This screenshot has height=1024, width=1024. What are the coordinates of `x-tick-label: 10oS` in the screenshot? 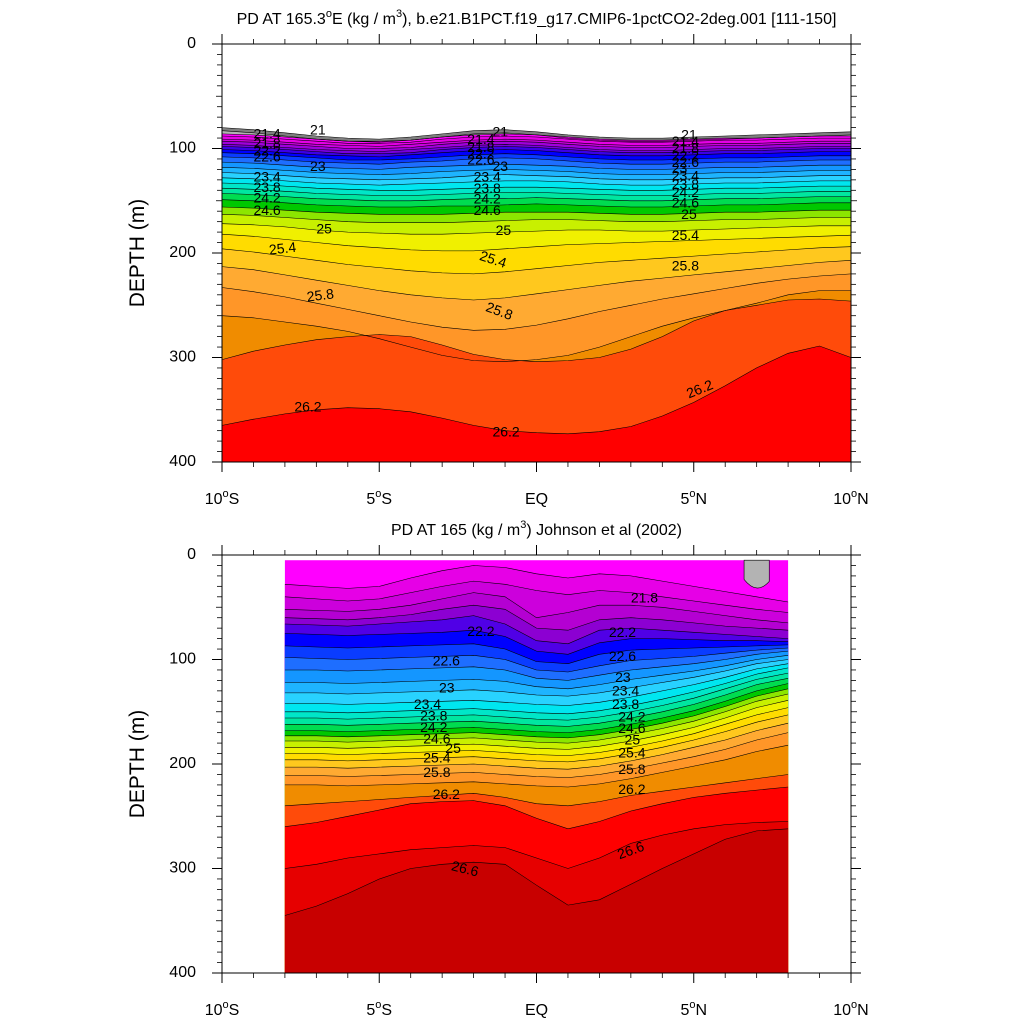 It's located at (222, 1009).